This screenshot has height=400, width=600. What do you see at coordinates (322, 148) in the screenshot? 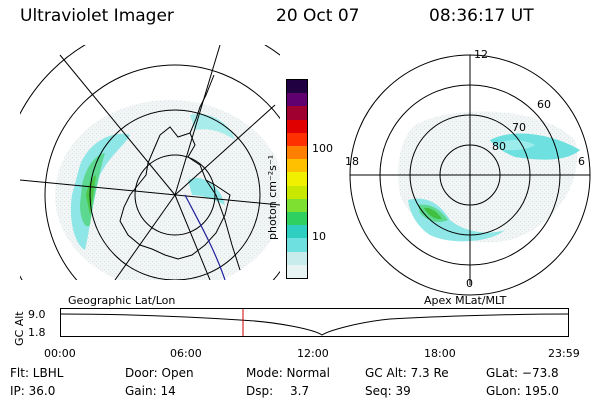
I see `colorbar-tick-100: 100` at bounding box center [322, 148].